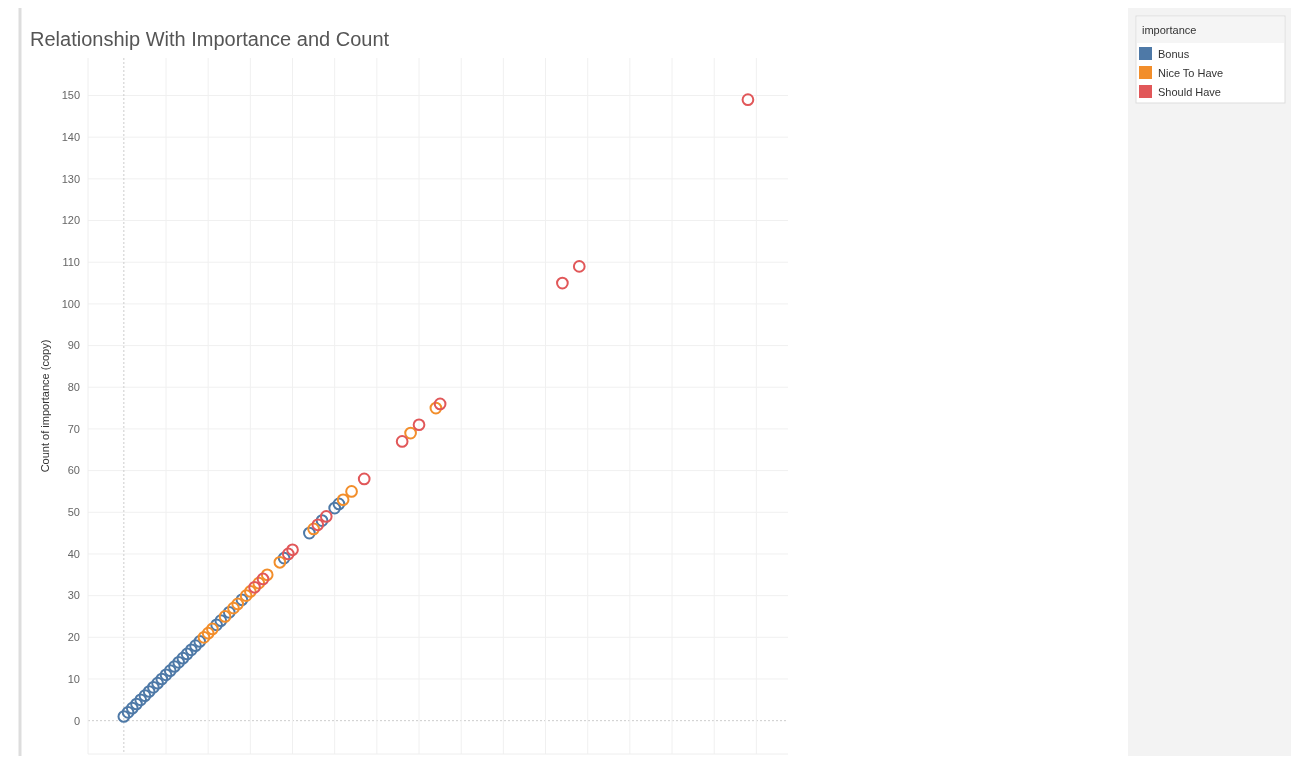 This screenshot has height=764, width=1299. Describe the element at coordinates (73, 387) in the screenshot. I see `y-tick-label: 80` at that location.